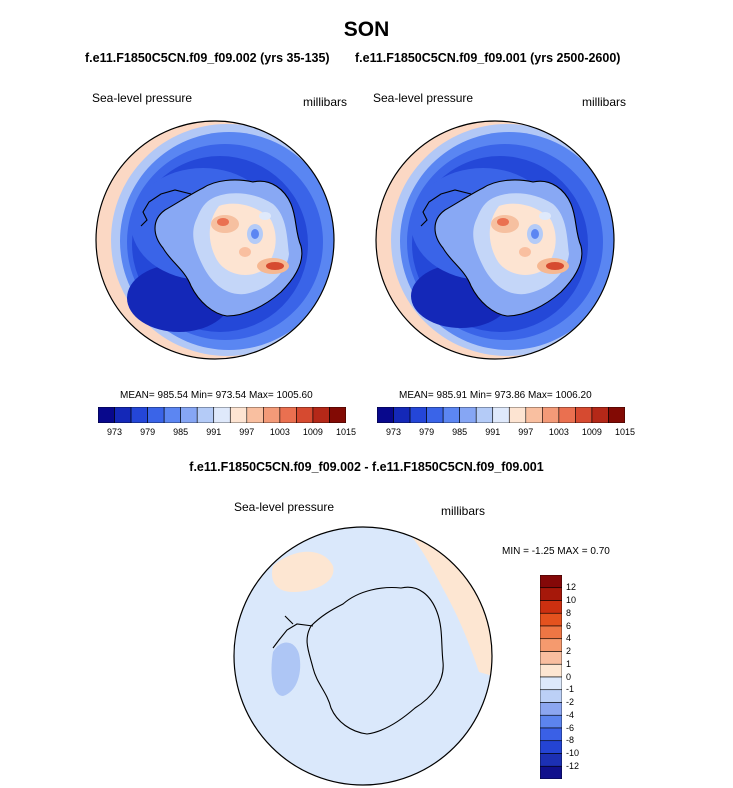 The width and height of the screenshot is (733, 788). I want to click on colorbar-right-labels: 973 979 985 991 997 1003 1009 1015, so click(506, 433).